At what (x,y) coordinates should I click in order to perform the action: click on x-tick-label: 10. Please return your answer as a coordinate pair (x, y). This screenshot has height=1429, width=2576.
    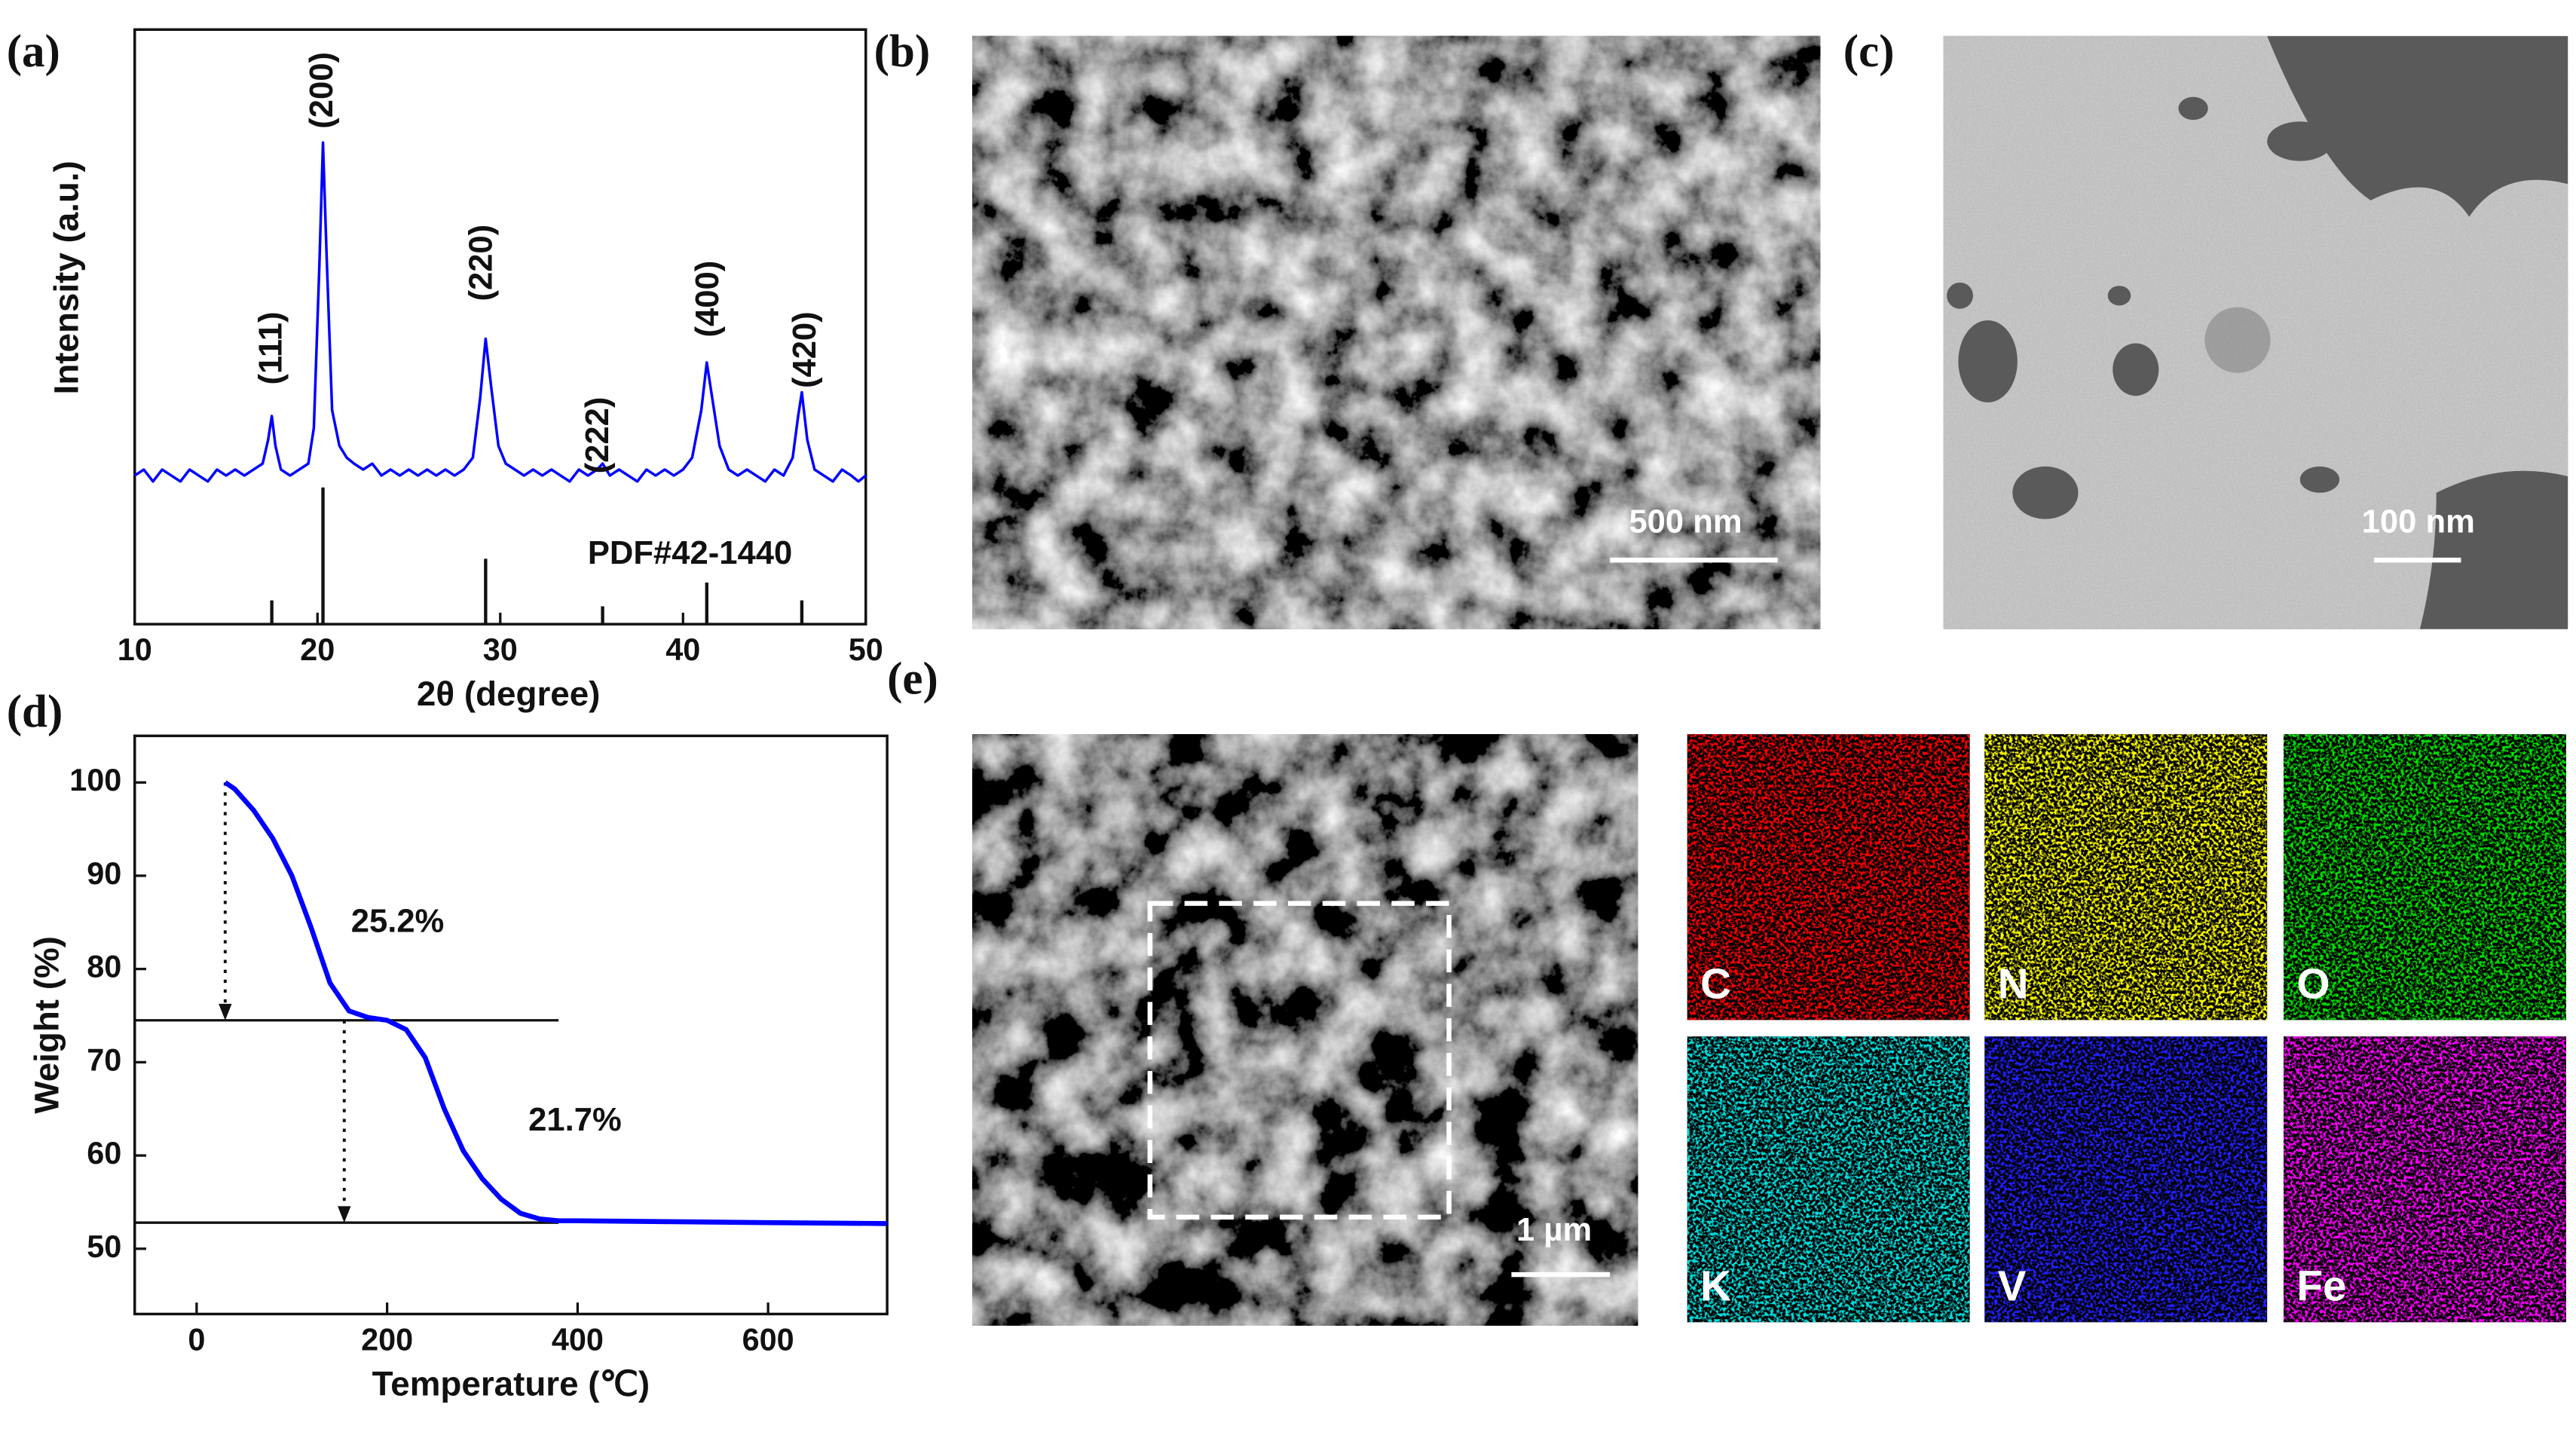
    Looking at the image, I should click on (135, 649).